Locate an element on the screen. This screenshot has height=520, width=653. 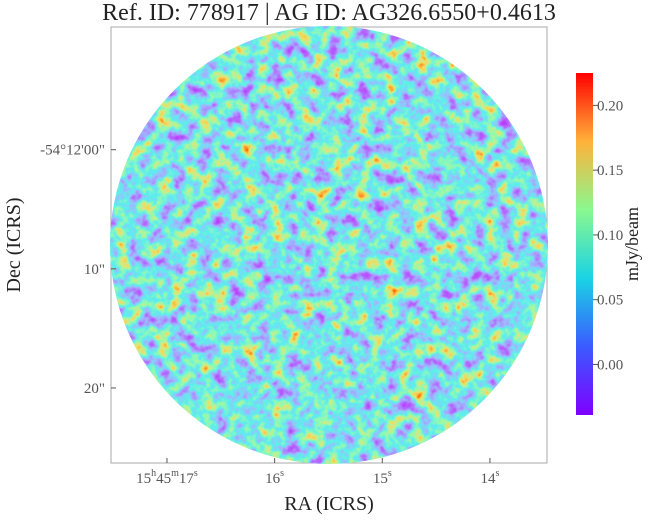
x-tick-label: 14s is located at coordinates (489, 477).